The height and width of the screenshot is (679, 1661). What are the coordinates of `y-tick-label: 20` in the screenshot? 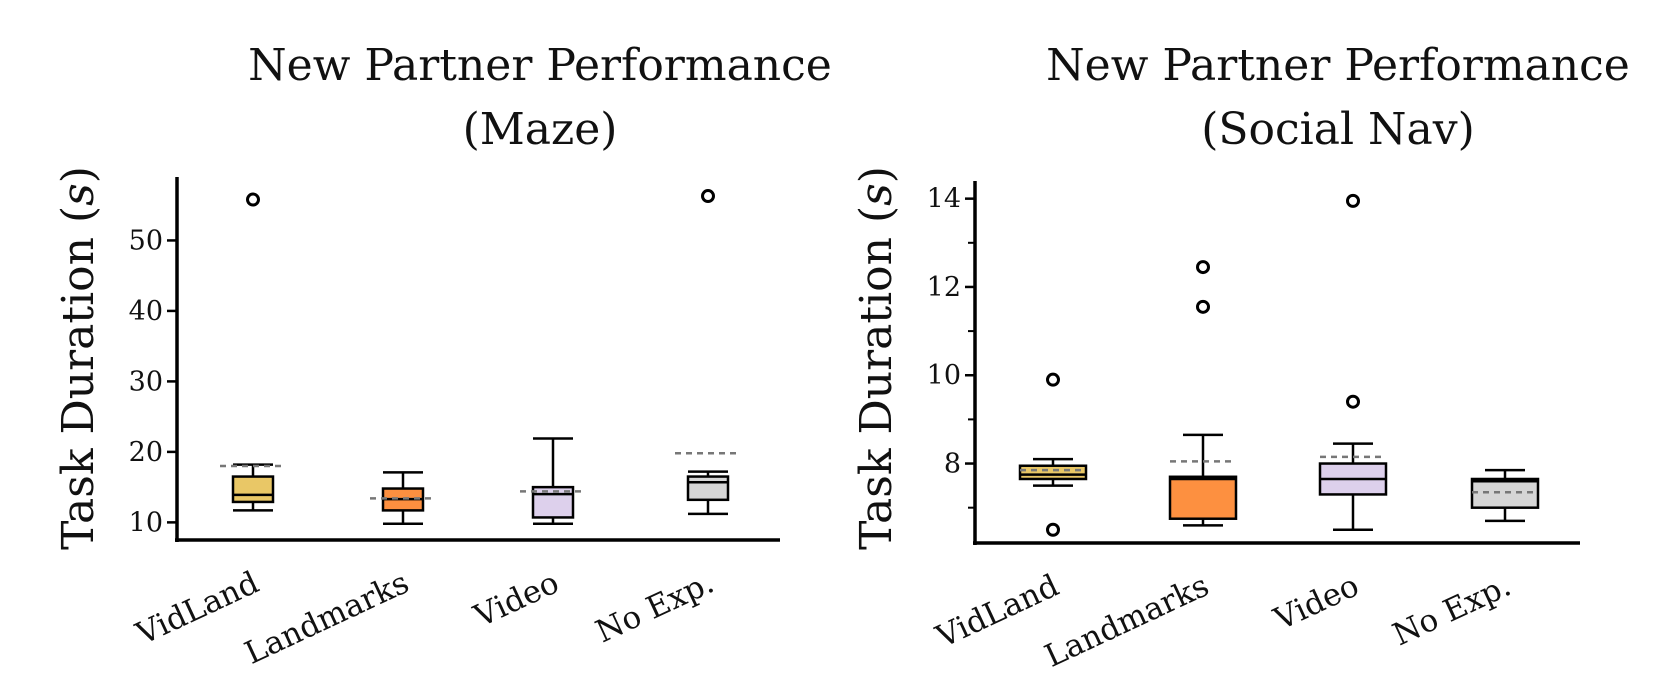 It's located at (146, 452).